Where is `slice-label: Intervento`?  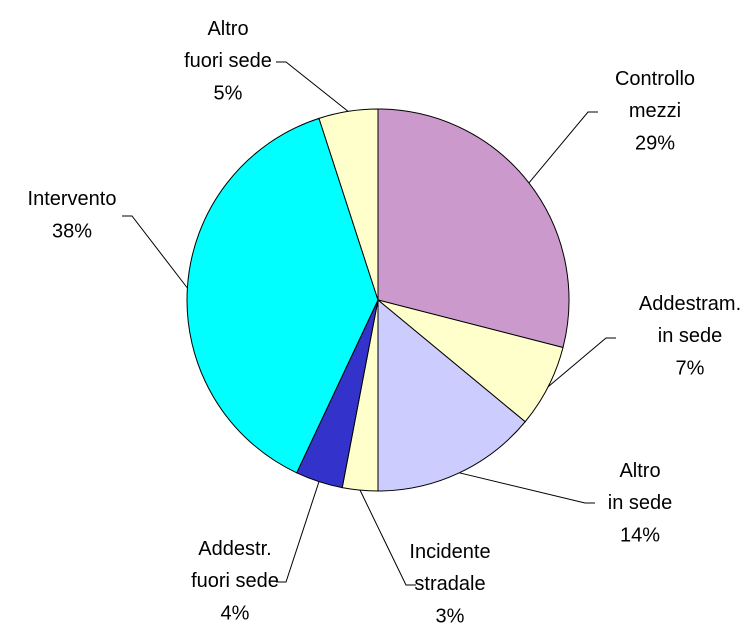 slice-label: Intervento is located at coordinates (72, 199).